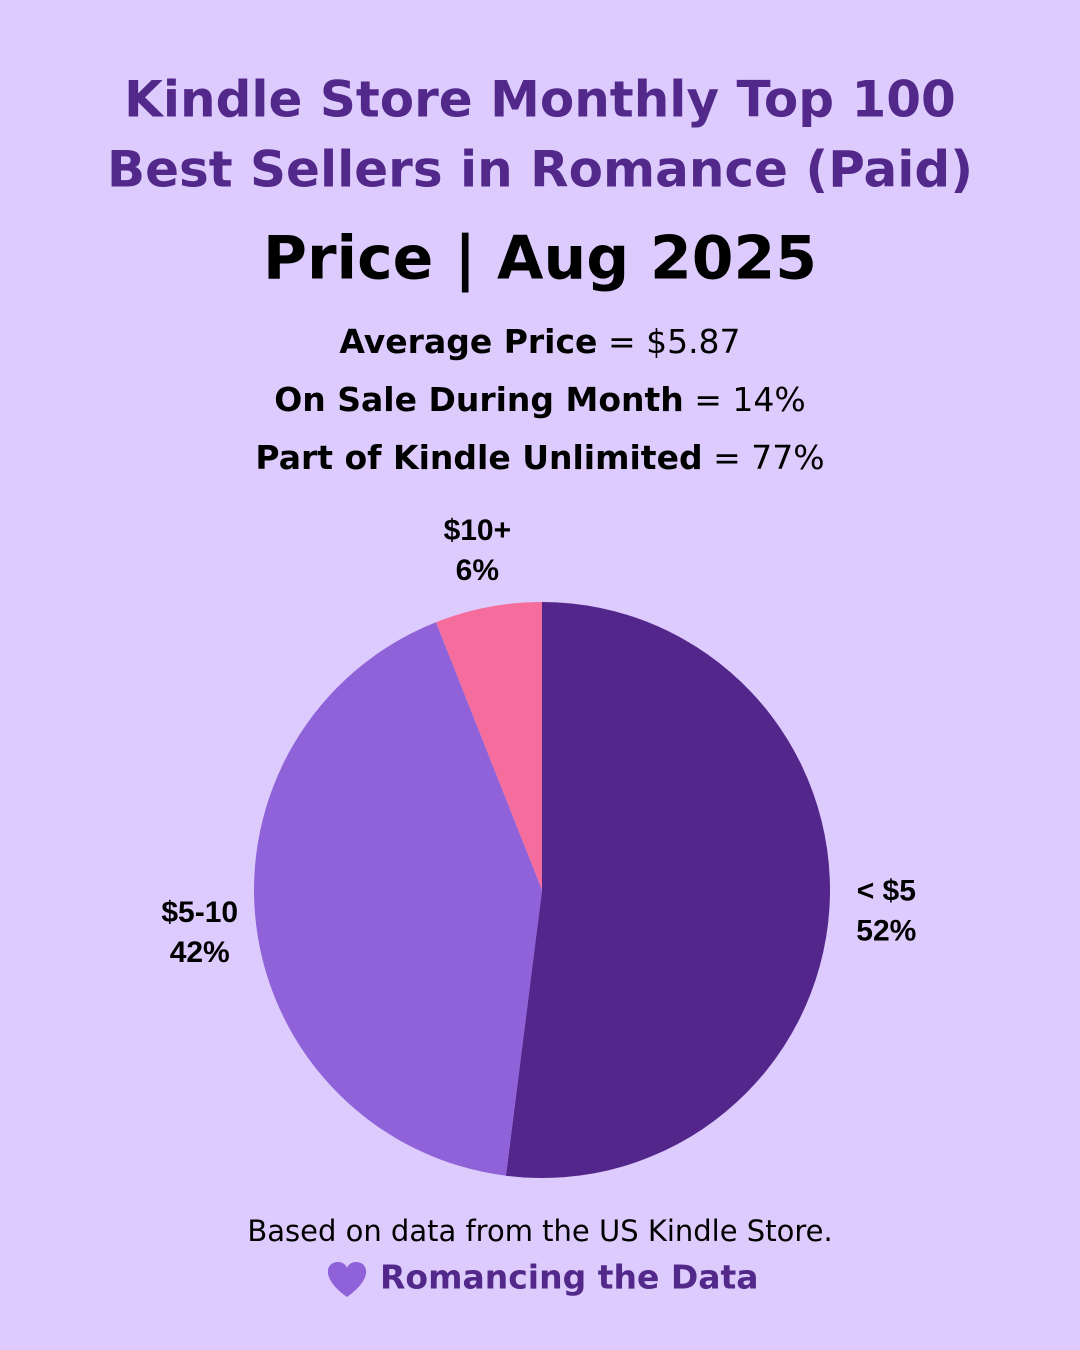 Image resolution: width=1080 pixels, height=1350 pixels. Describe the element at coordinates (200, 952) in the screenshot. I see `slice-value-label: 42%` at that location.